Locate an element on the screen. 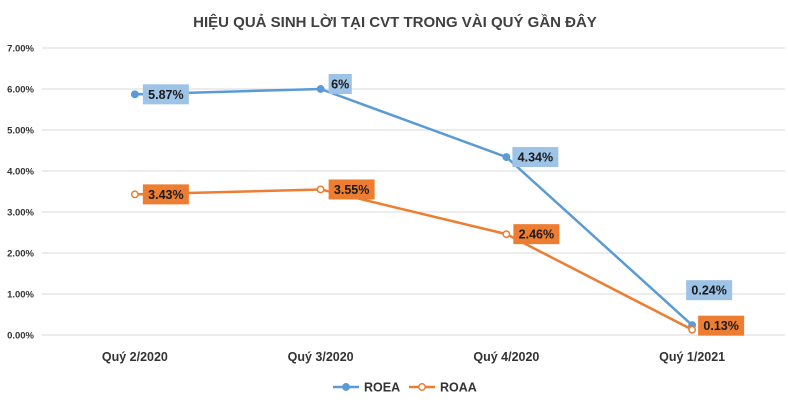 This screenshot has width=788, height=404. data-label: 3.55% is located at coordinates (351, 190).